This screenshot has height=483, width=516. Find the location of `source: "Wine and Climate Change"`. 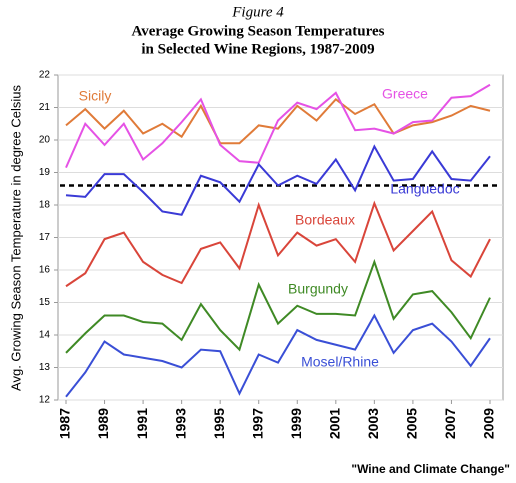

source: "Wine and Climate Change" is located at coordinates (430, 469).